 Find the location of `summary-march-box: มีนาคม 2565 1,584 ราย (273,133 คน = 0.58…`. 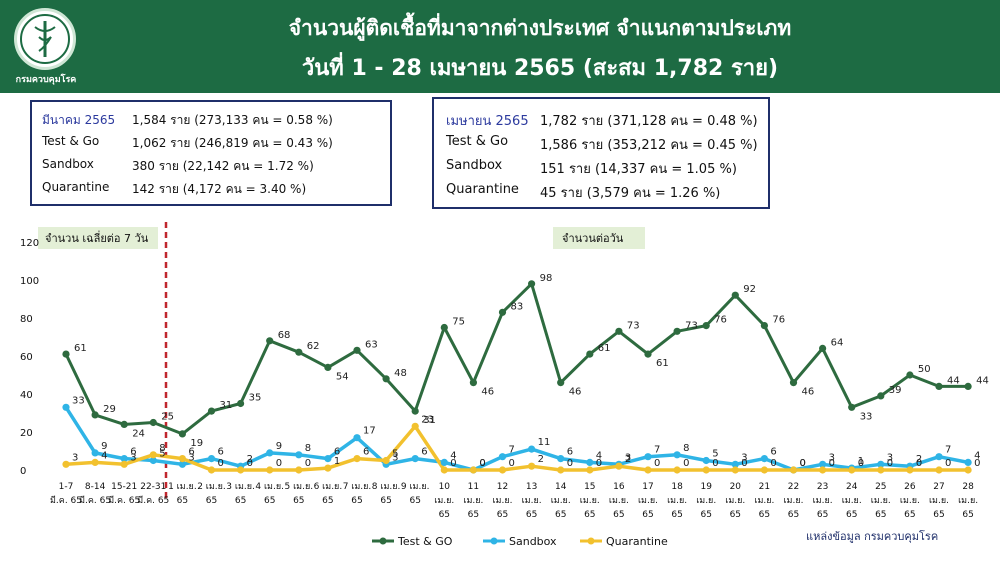

summary-march-box: มีนาคม 2565 1,584 ราย (273,133 คน = 0.58… is located at coordinates (211, 153).